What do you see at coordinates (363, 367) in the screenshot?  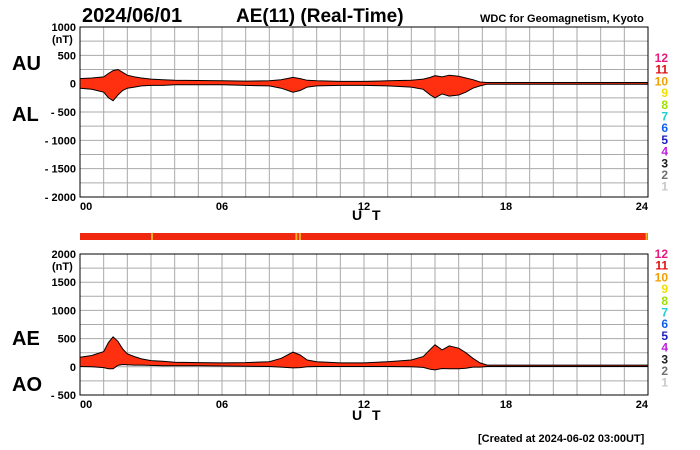 I see `ao-line` at bounding box center [363, 367].